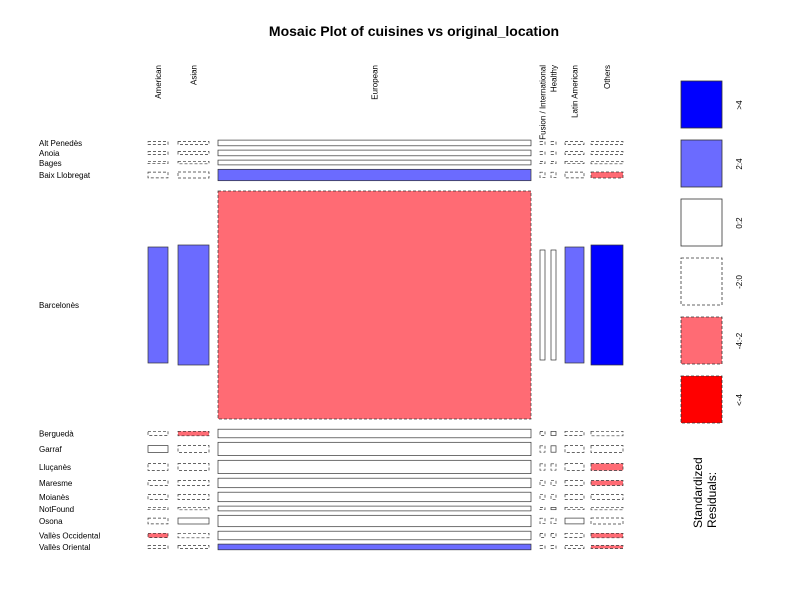 This screenshot has width=800, height=600. Describe the element at coordinates (607, 547) in the screenshot. I see `tile-valles-oriental-others` at that location.